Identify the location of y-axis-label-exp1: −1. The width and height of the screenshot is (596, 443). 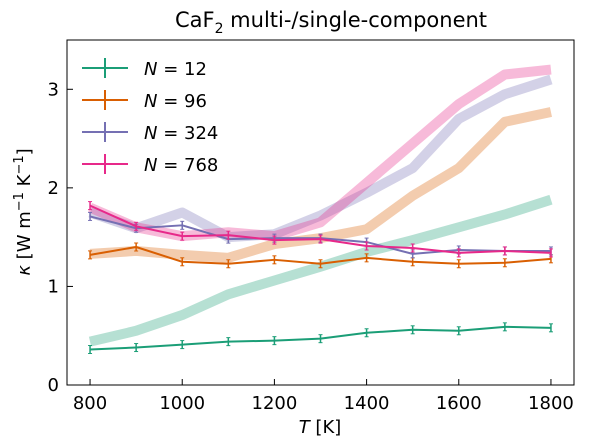
(19, 201).